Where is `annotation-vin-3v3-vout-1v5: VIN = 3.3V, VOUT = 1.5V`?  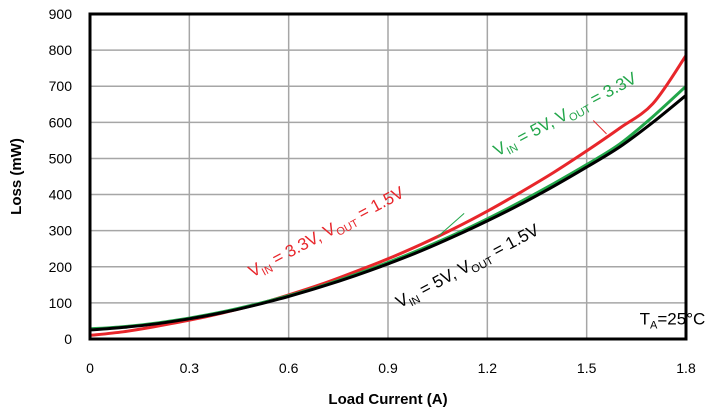
annotation-vin-3v3-vout-1v5: VIN = 3.3V, VOUT = 1.5V is located at coordinates (327, 233).